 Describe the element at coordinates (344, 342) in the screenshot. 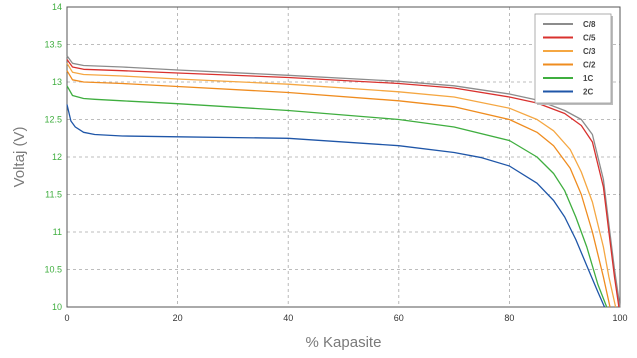

I see `x-axis-label: % Kapasite` at that location.